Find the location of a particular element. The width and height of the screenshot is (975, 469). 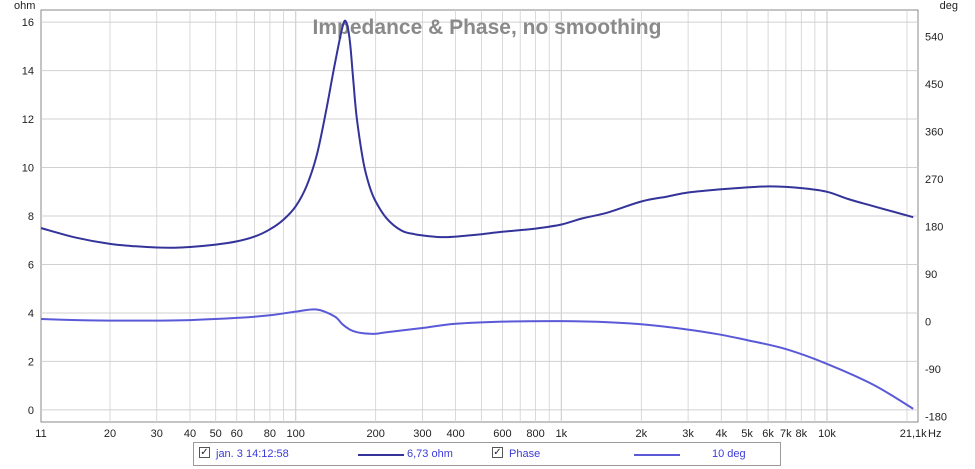

impedance-swatch is located at coordinates (381, 455).